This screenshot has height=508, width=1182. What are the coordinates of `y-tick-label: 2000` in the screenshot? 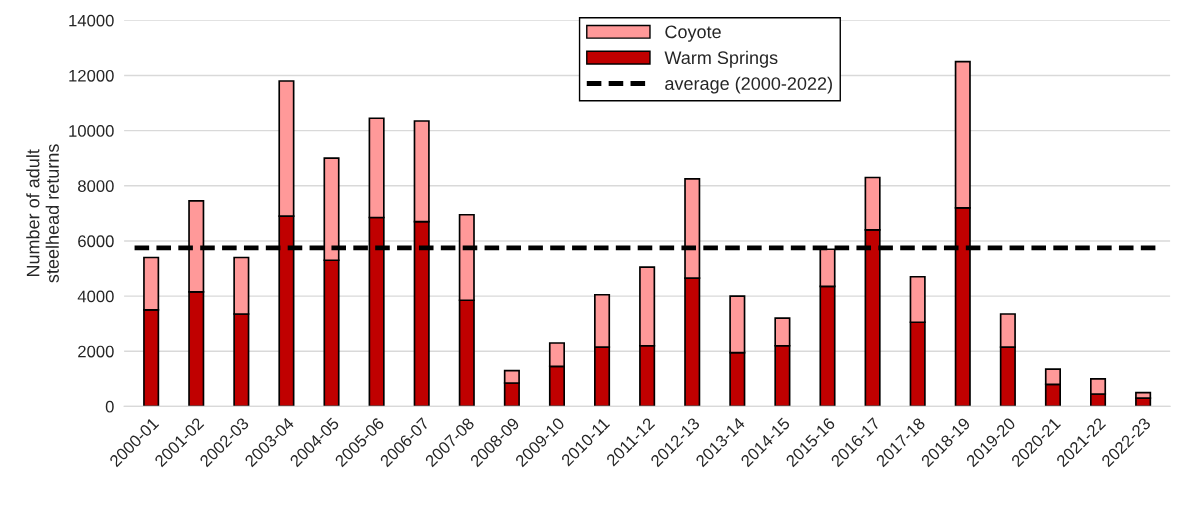 It's located at (96, 351).